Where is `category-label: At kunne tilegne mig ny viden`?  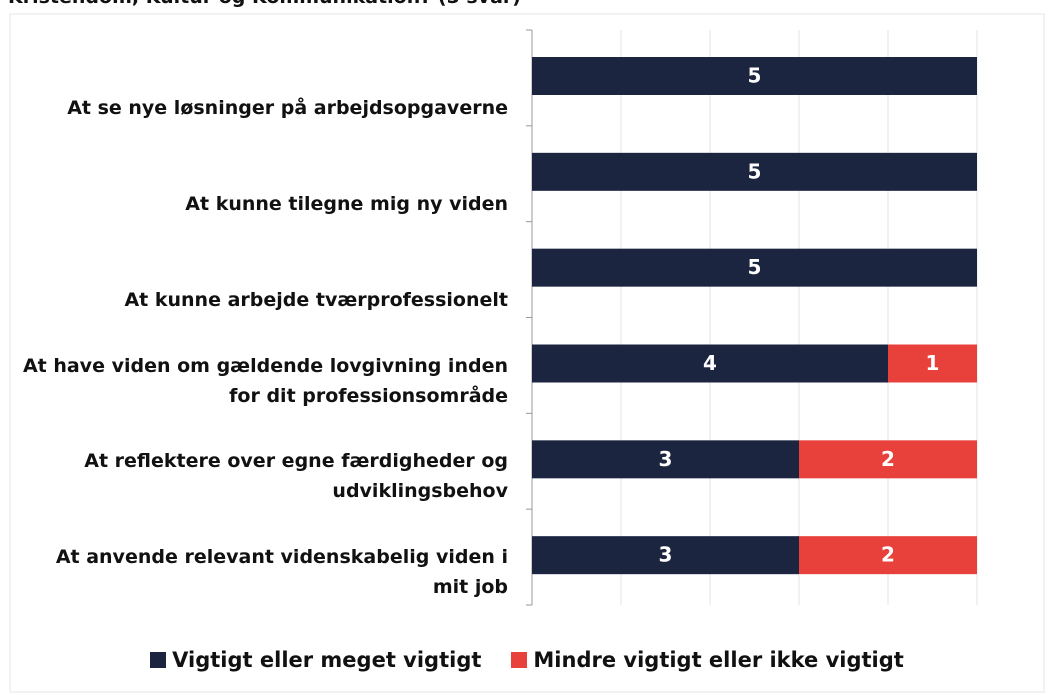
category-label: At kunne tilegne mig ny viden is located at coordinates (346, 203).